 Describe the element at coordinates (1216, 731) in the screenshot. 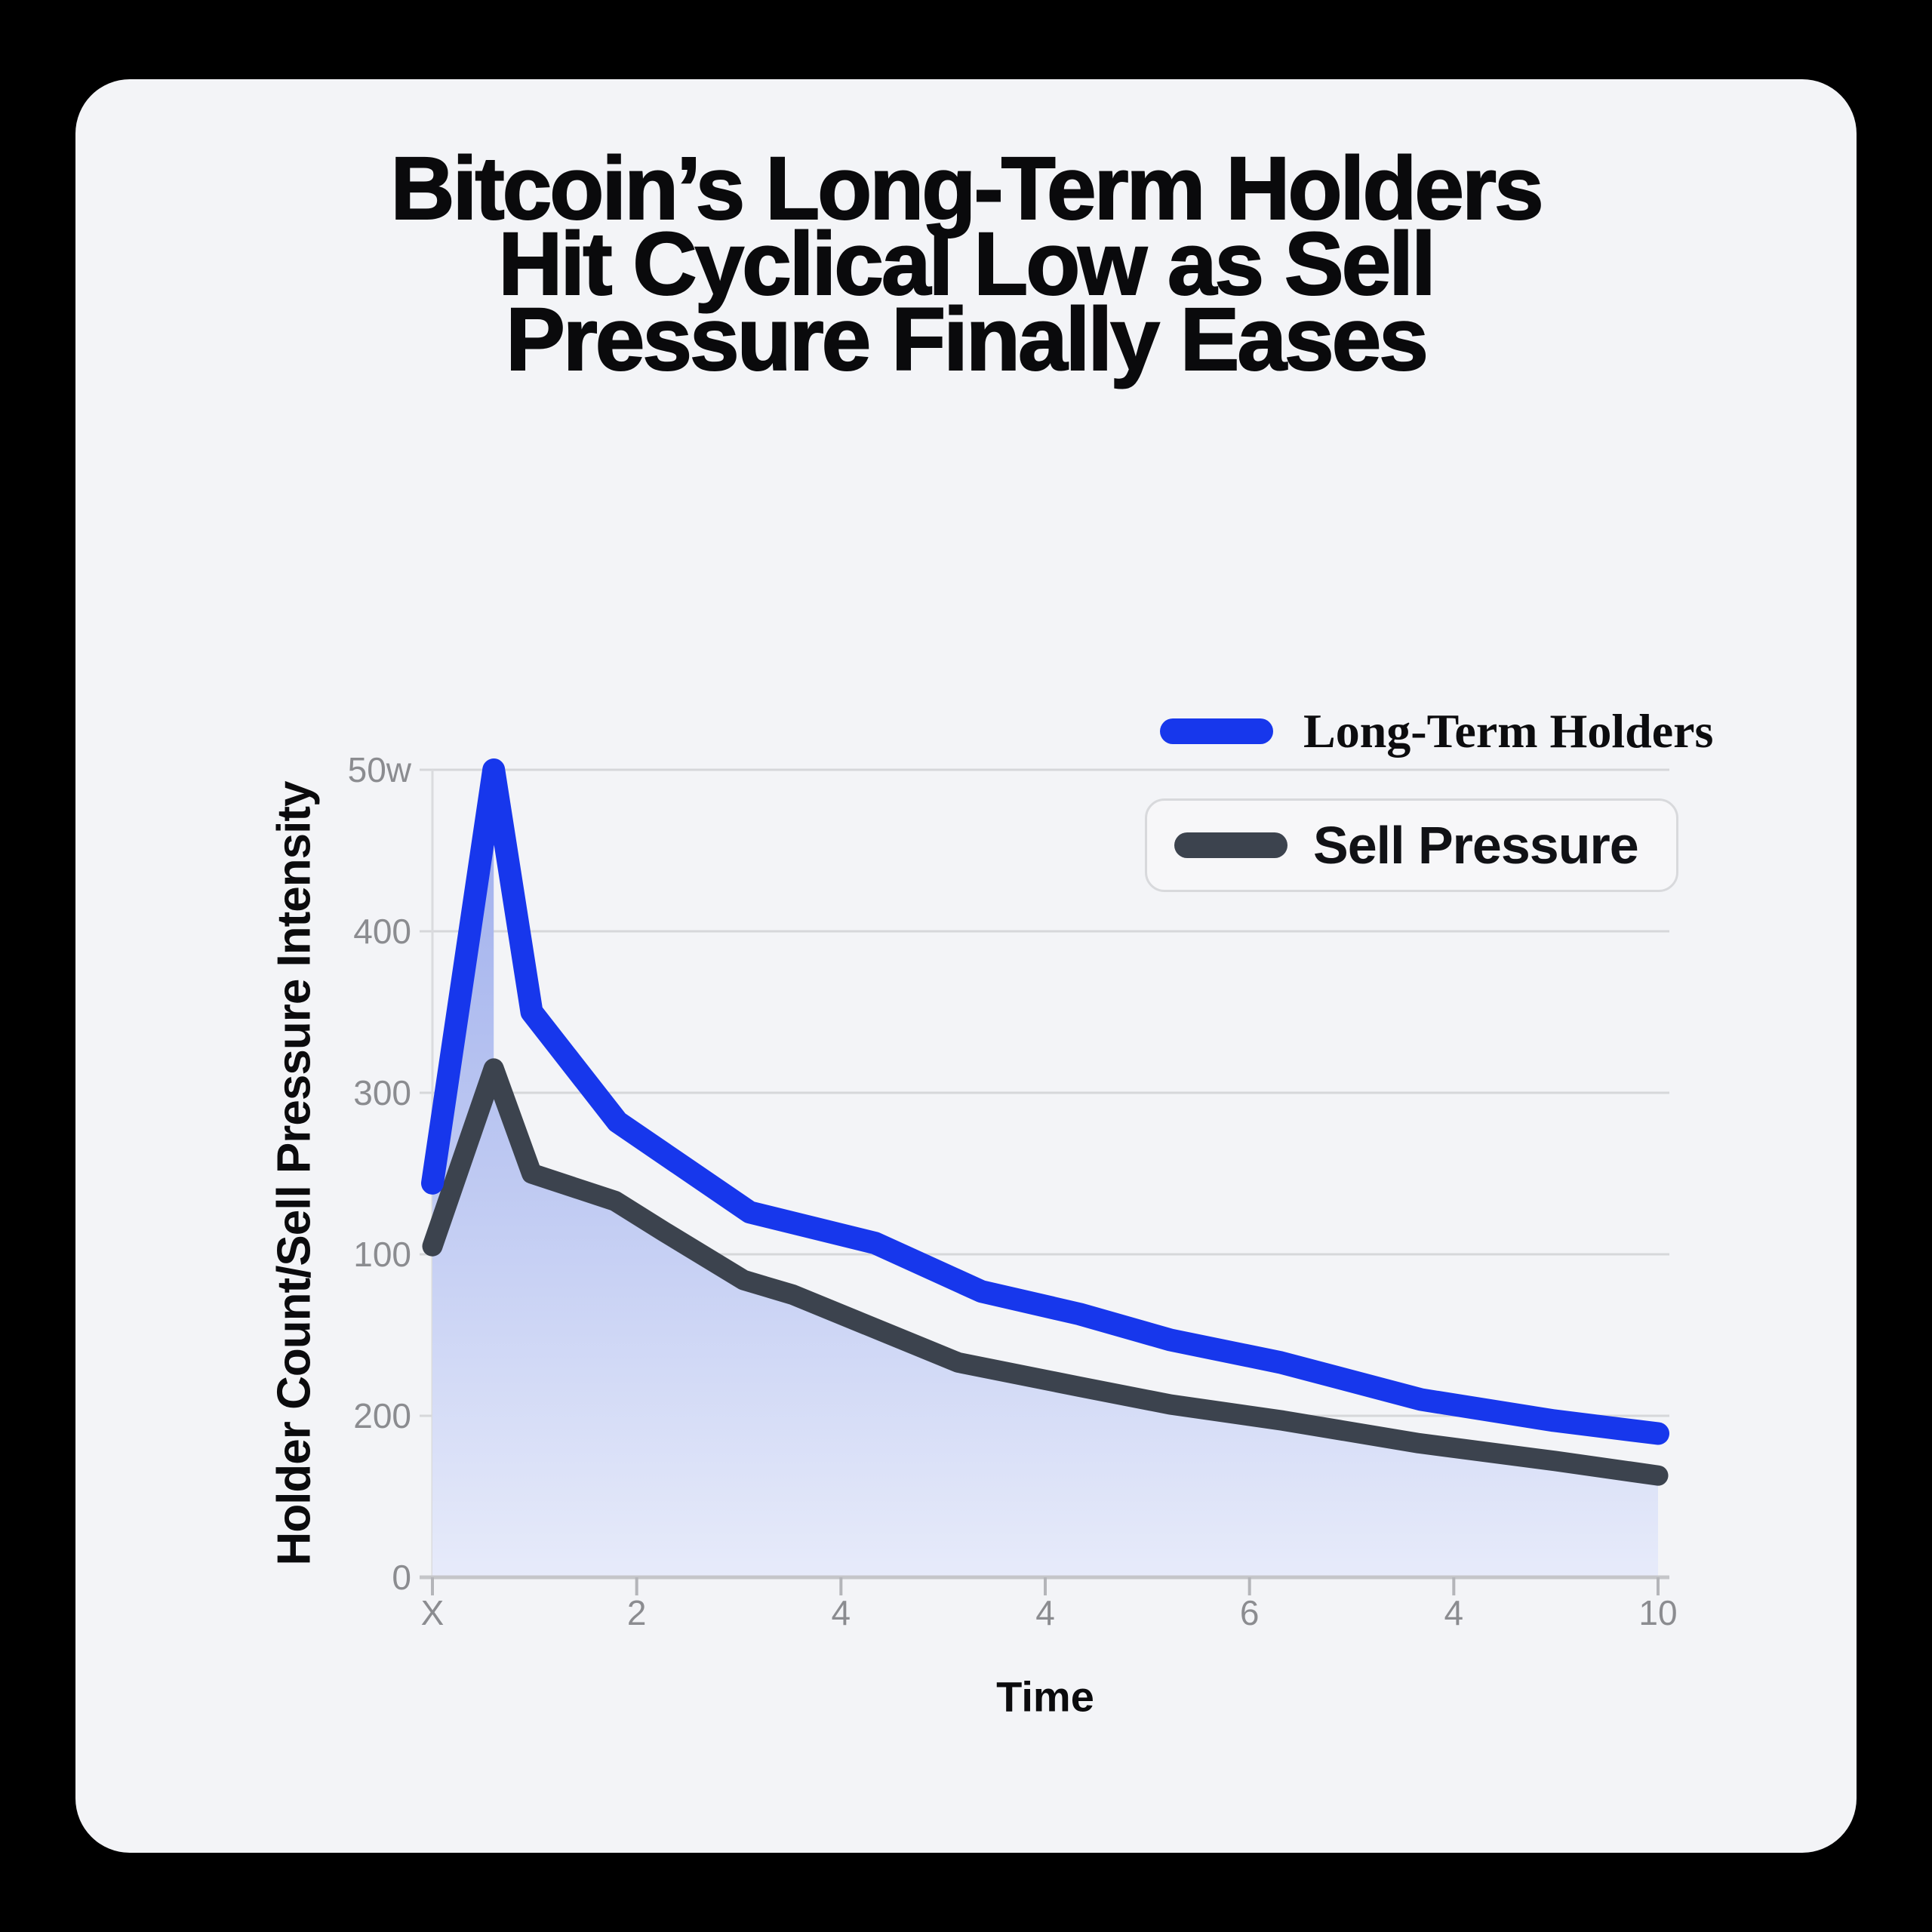

I see `legend-swatch-long-term-holders` at that location.